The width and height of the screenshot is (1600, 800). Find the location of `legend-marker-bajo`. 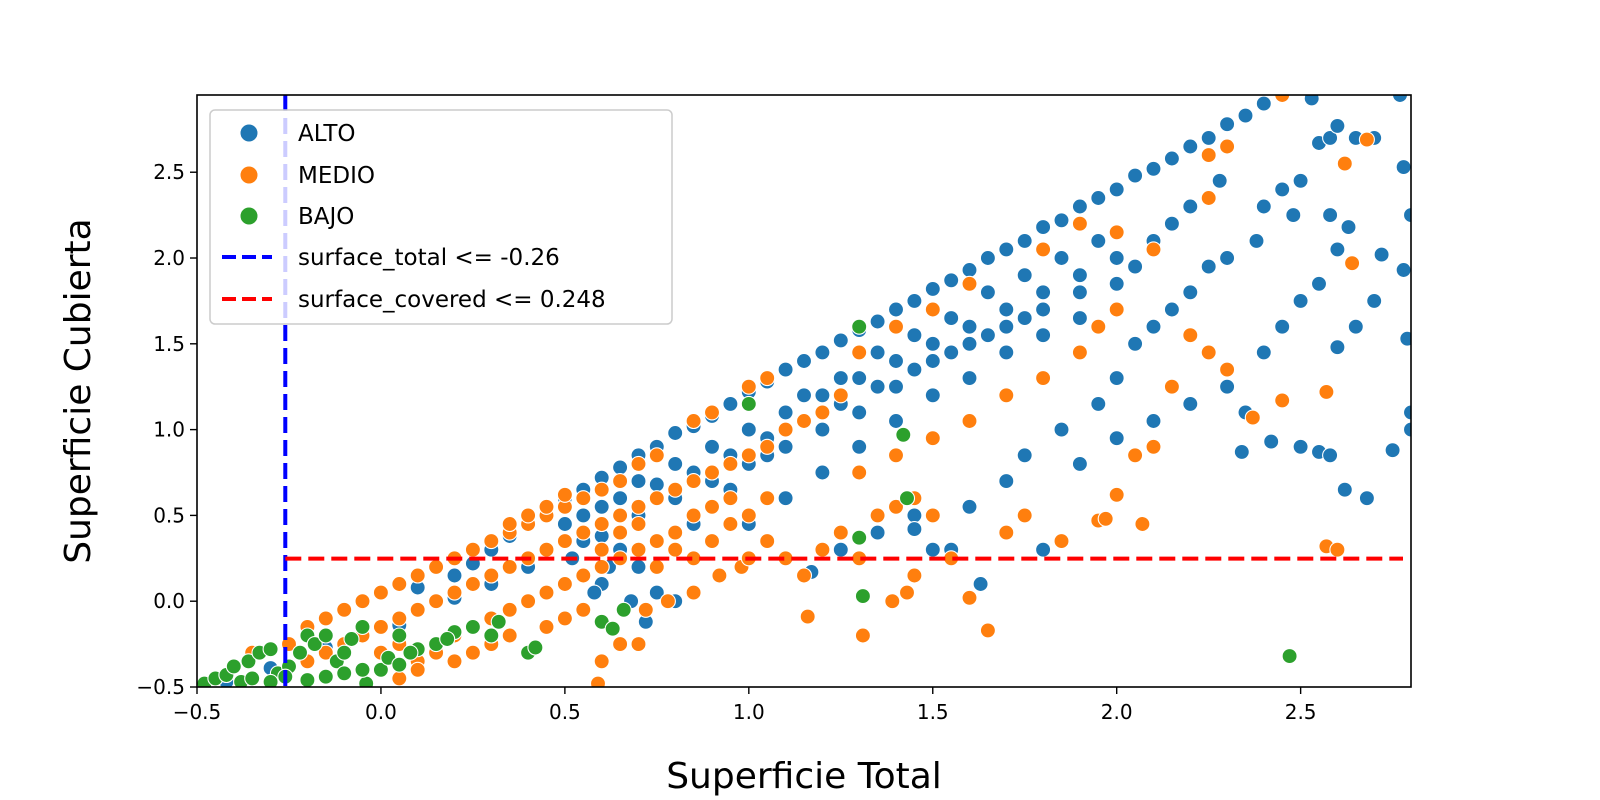

legend-marker-bajo is located at coordinates (249, 216).